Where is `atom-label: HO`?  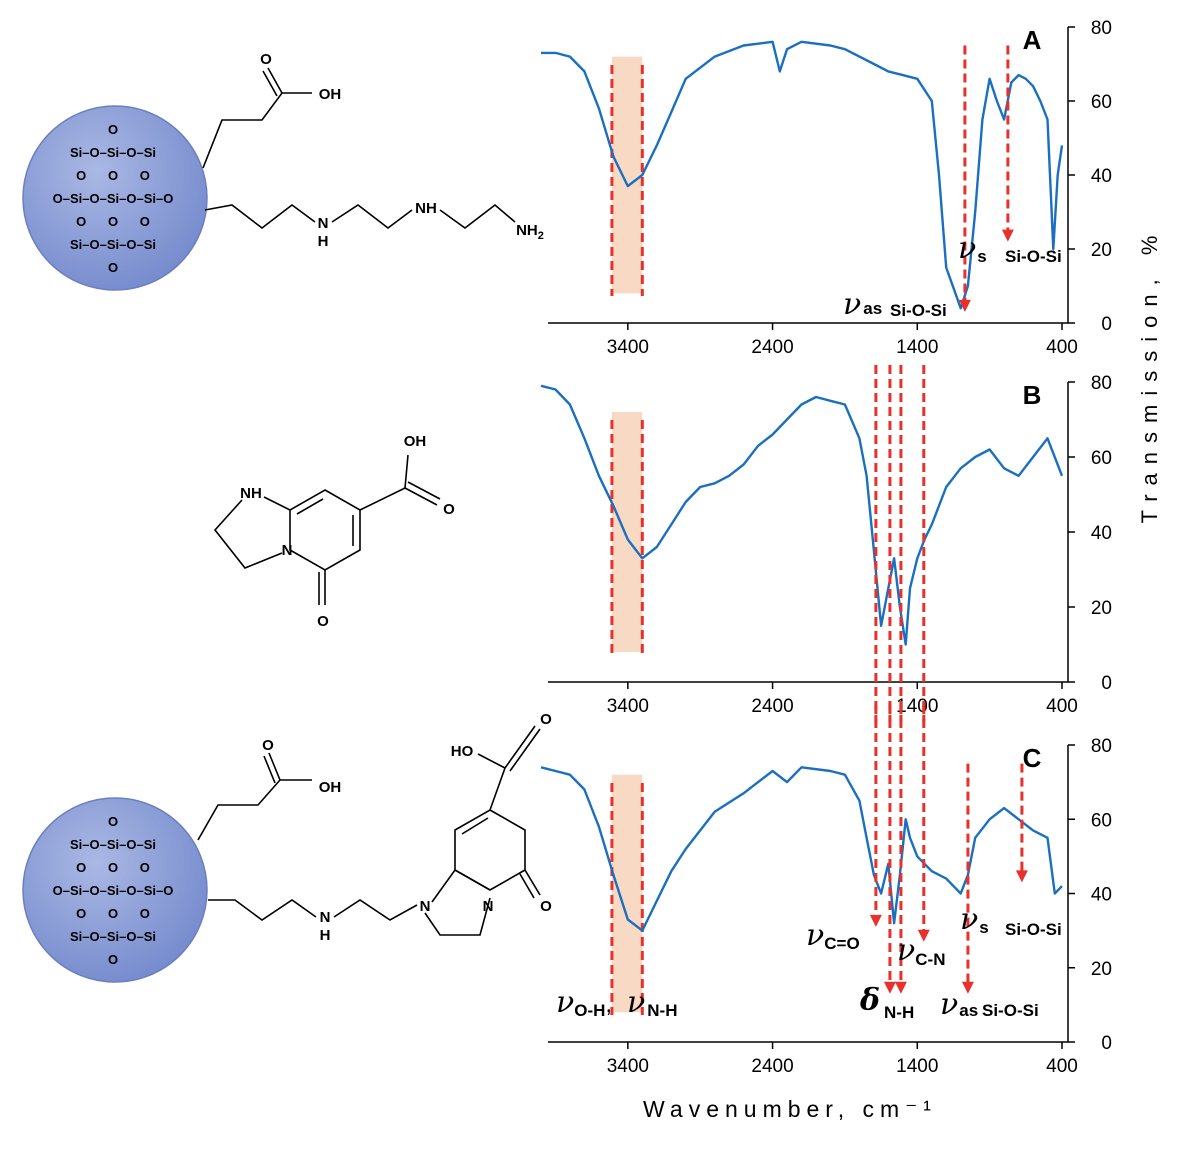 atom-label: HO is located at coordinates (462, 751).